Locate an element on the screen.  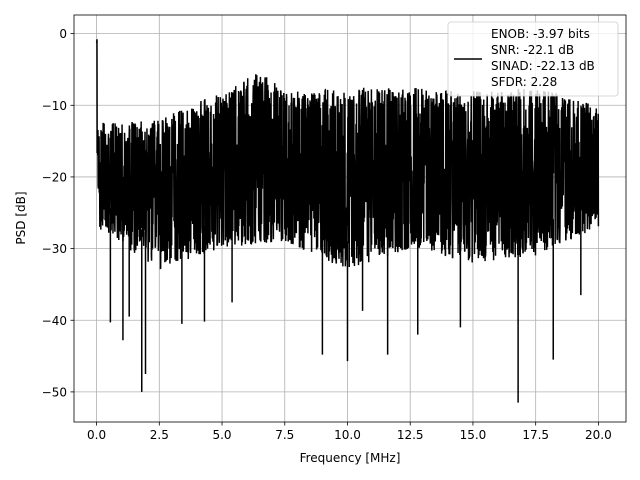
y-axis-label: PSD [dB] is located at coordinates (21, 217).